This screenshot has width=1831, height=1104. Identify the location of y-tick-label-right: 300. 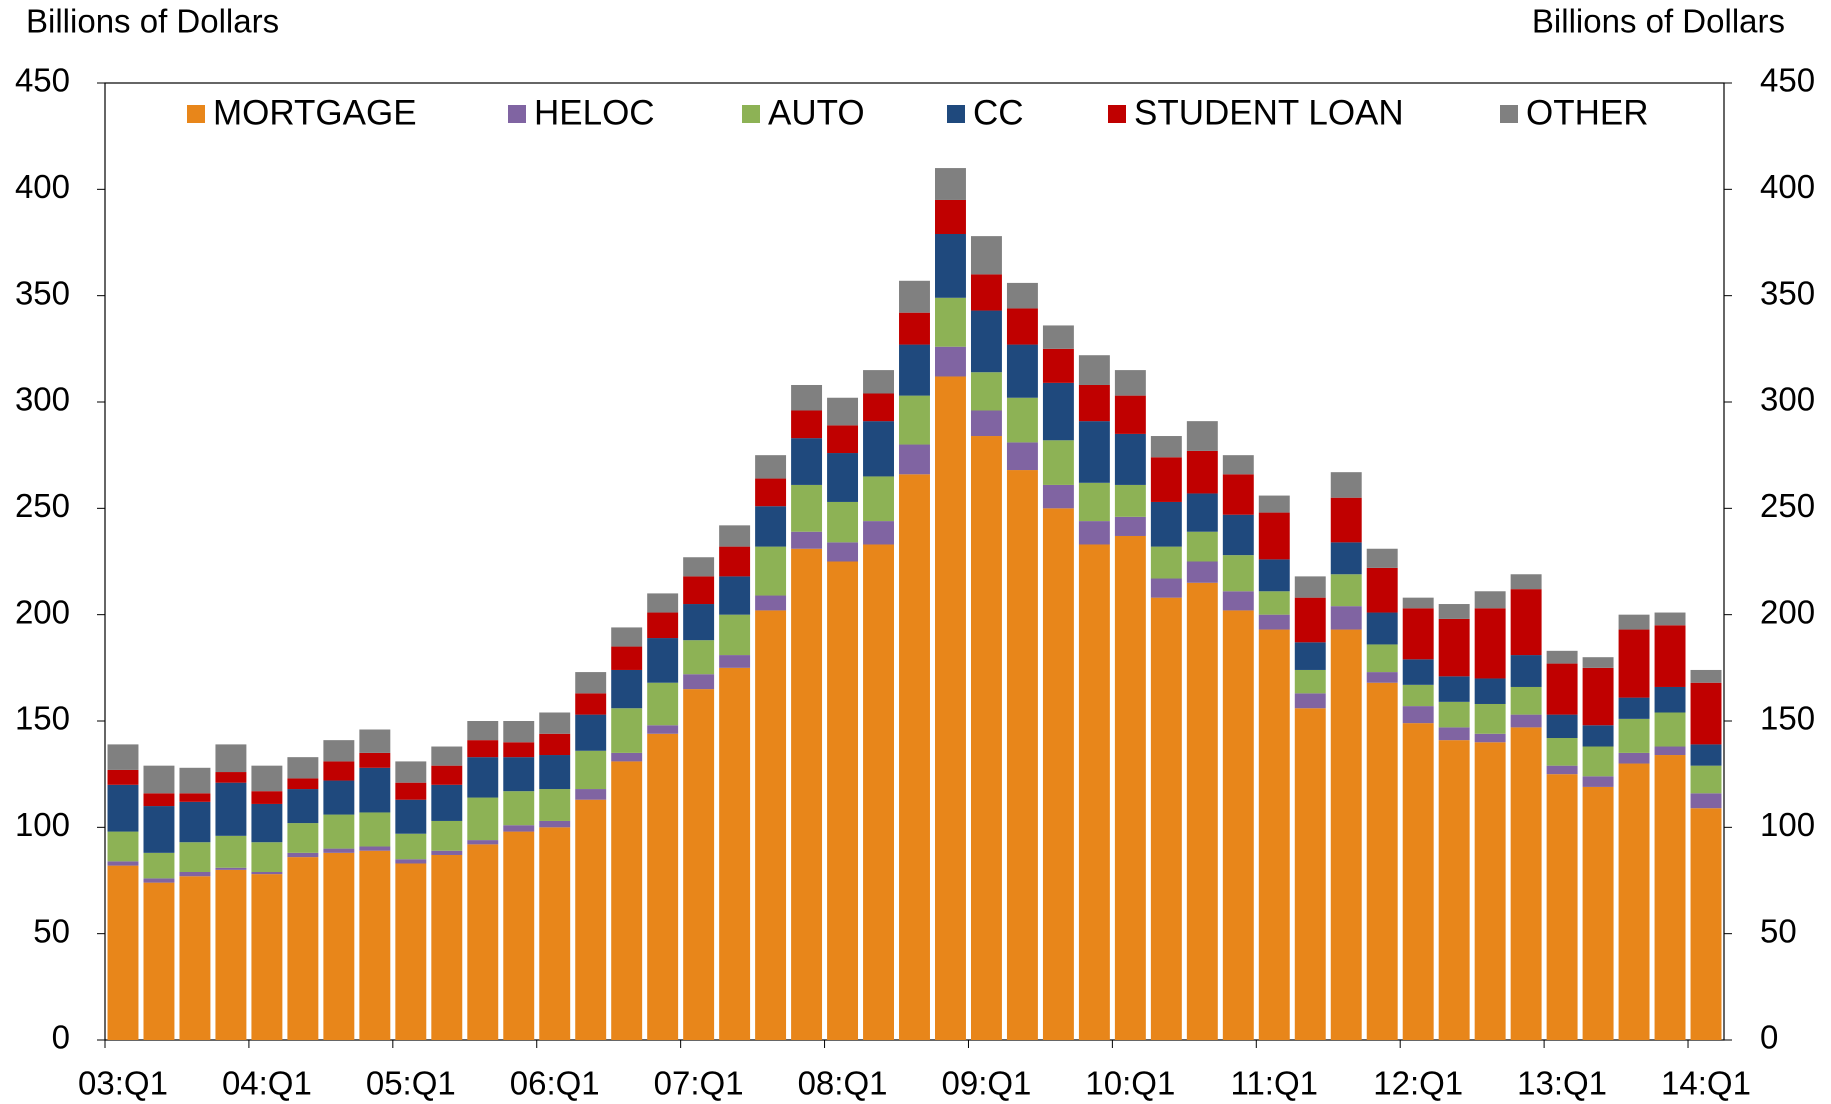
(1787, 399).